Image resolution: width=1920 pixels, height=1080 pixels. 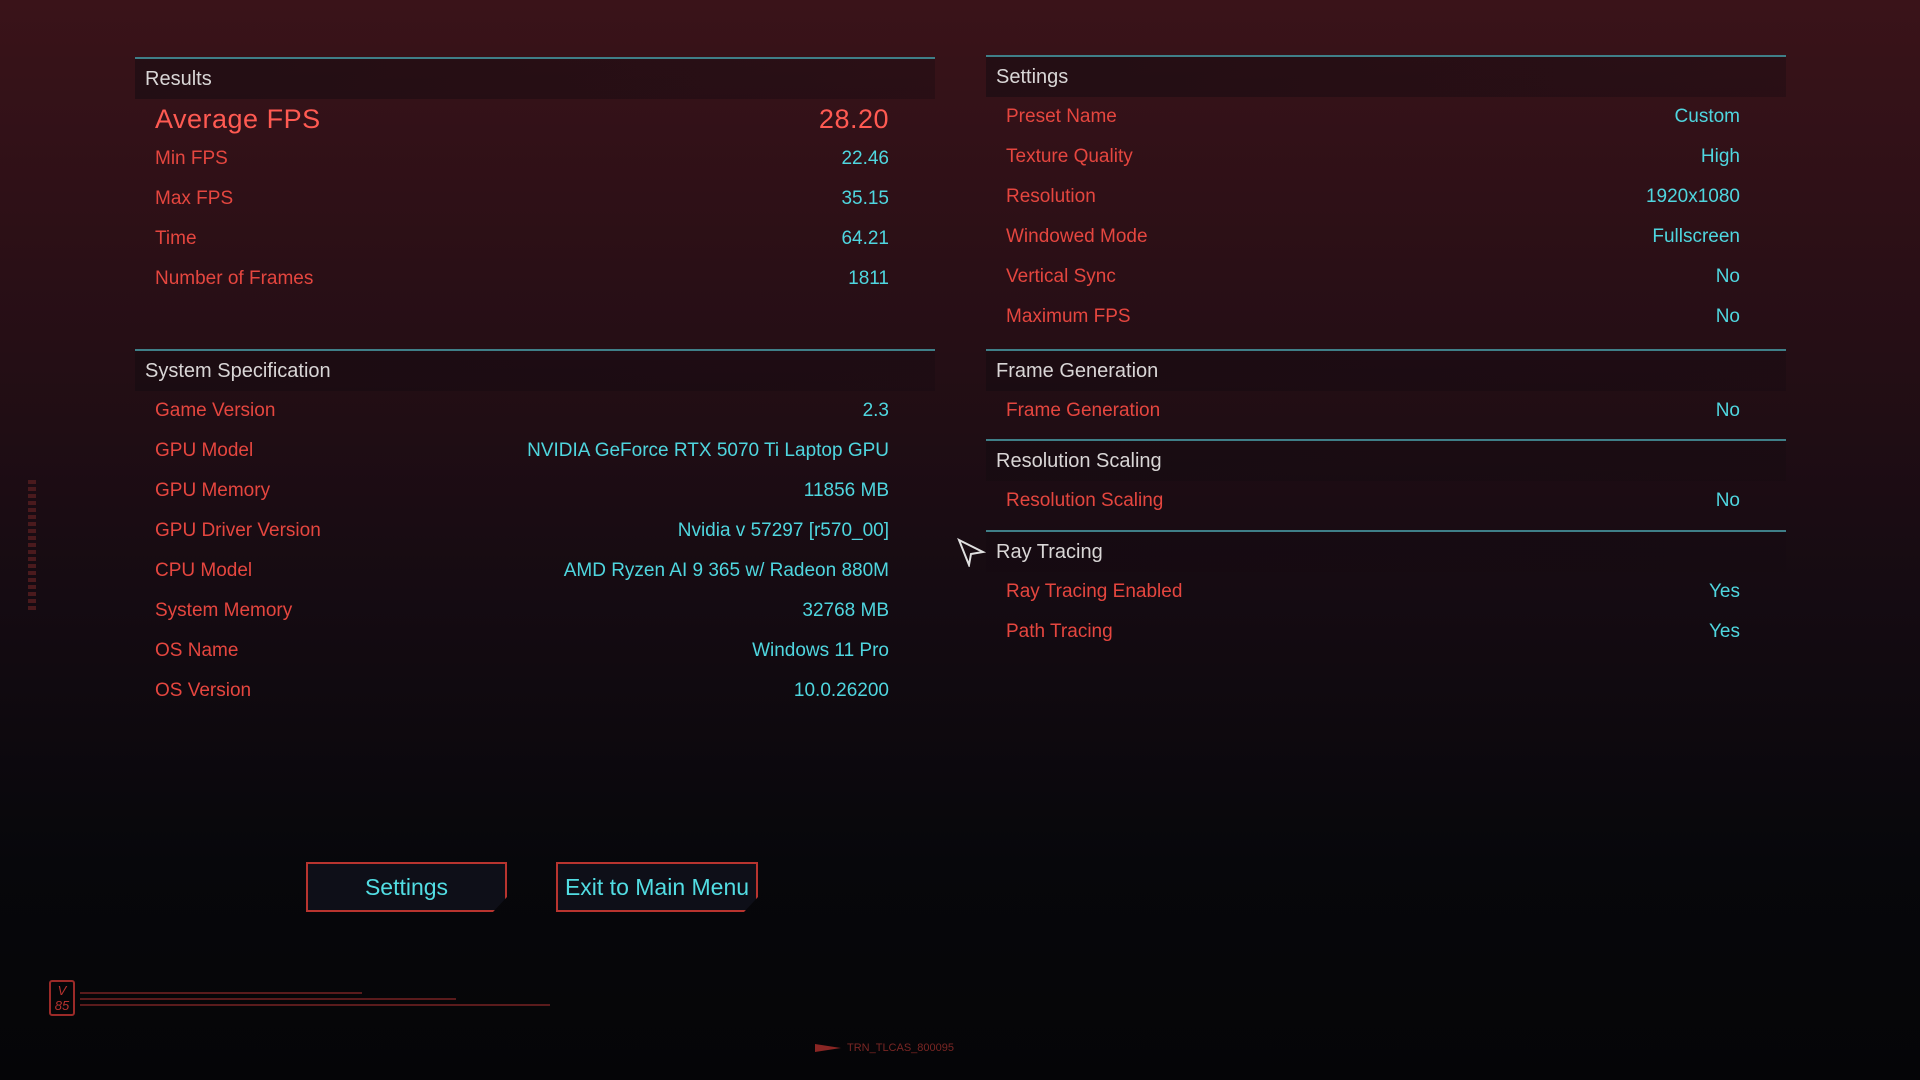 I want to click on frame-generation-header: Frame Generation, so click(x=1386, y=371).